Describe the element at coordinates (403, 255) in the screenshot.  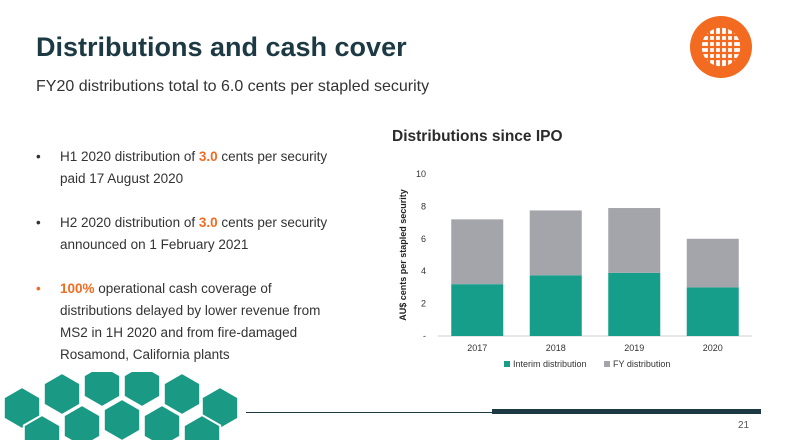
I see `y-axis-label: AU$ cents per stapled security` at that location.